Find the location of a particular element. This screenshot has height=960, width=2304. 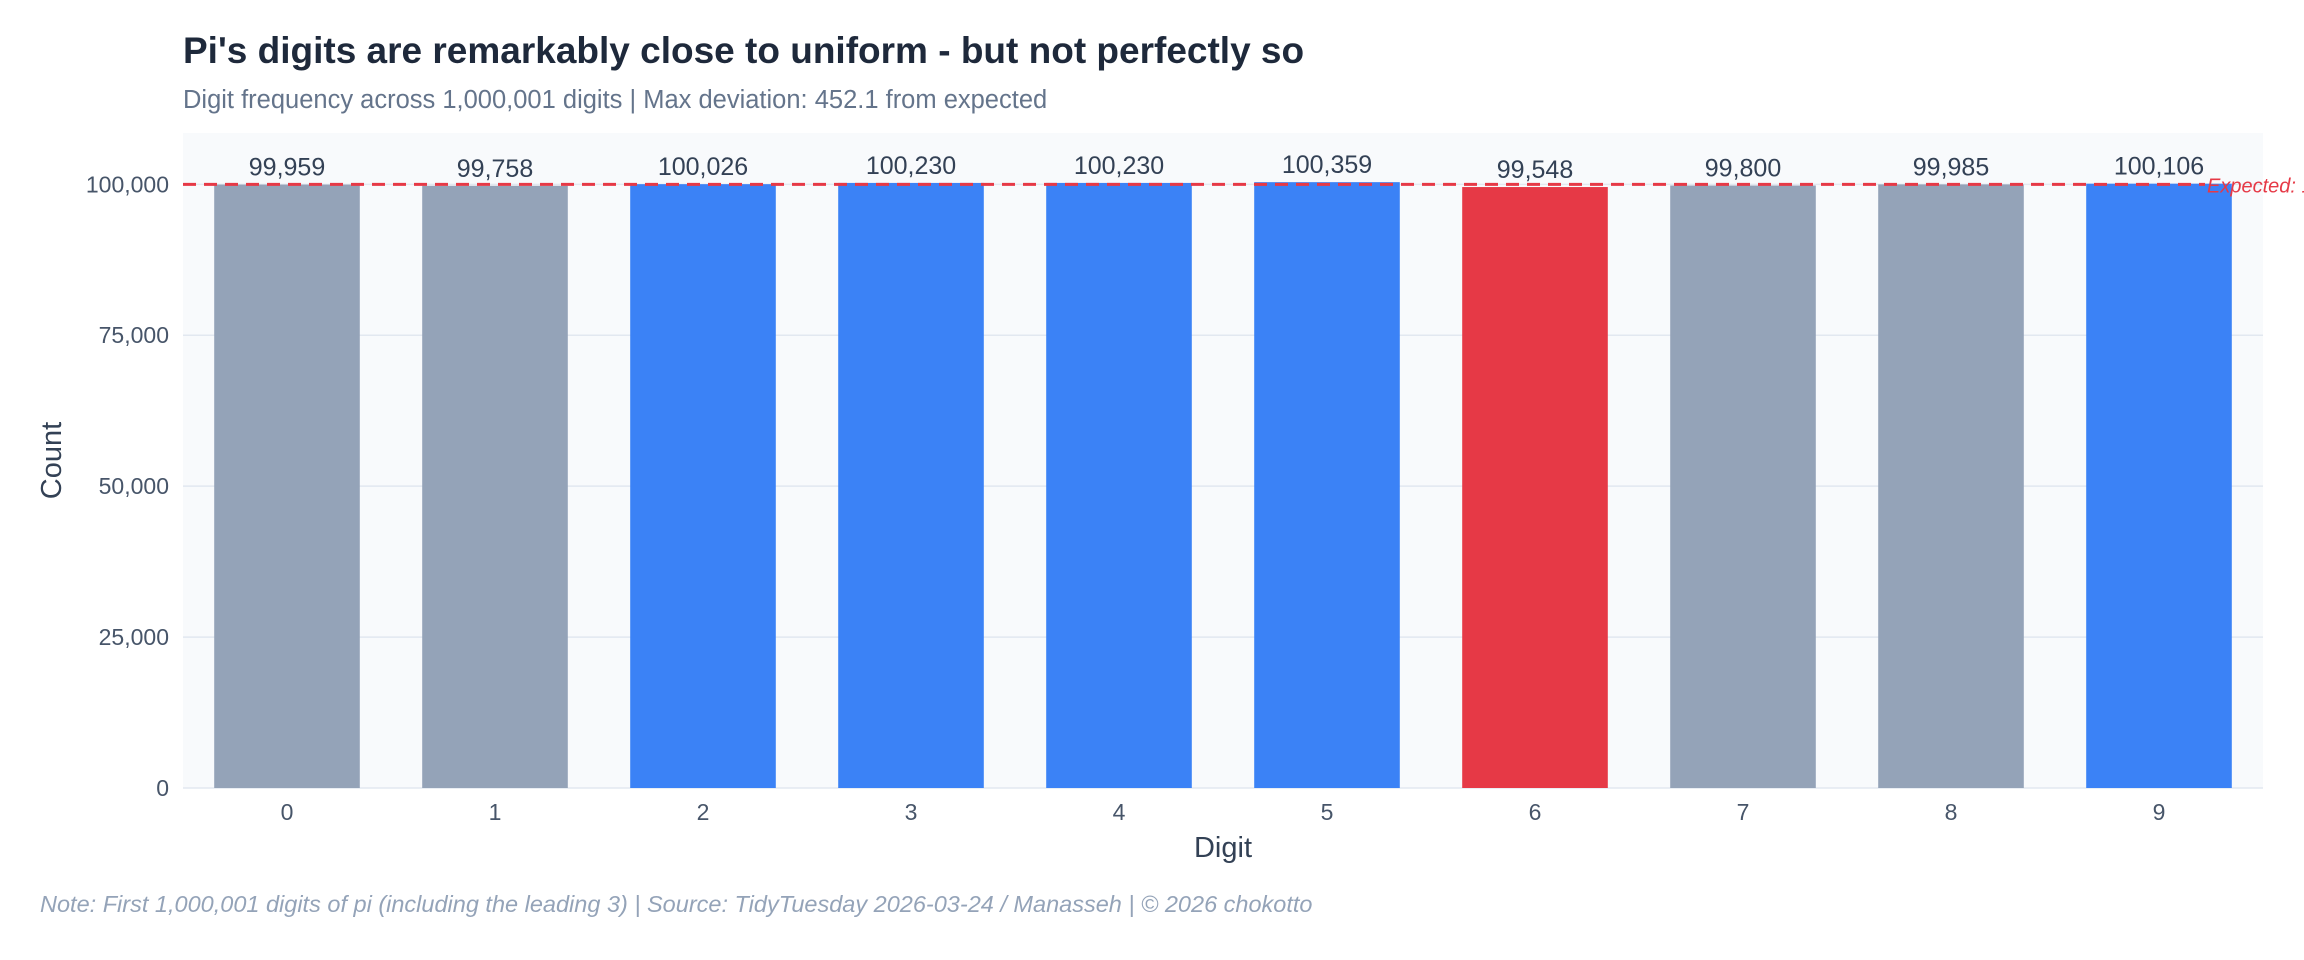

x-axis-title: Digit is located at coordinates (1223, 848).